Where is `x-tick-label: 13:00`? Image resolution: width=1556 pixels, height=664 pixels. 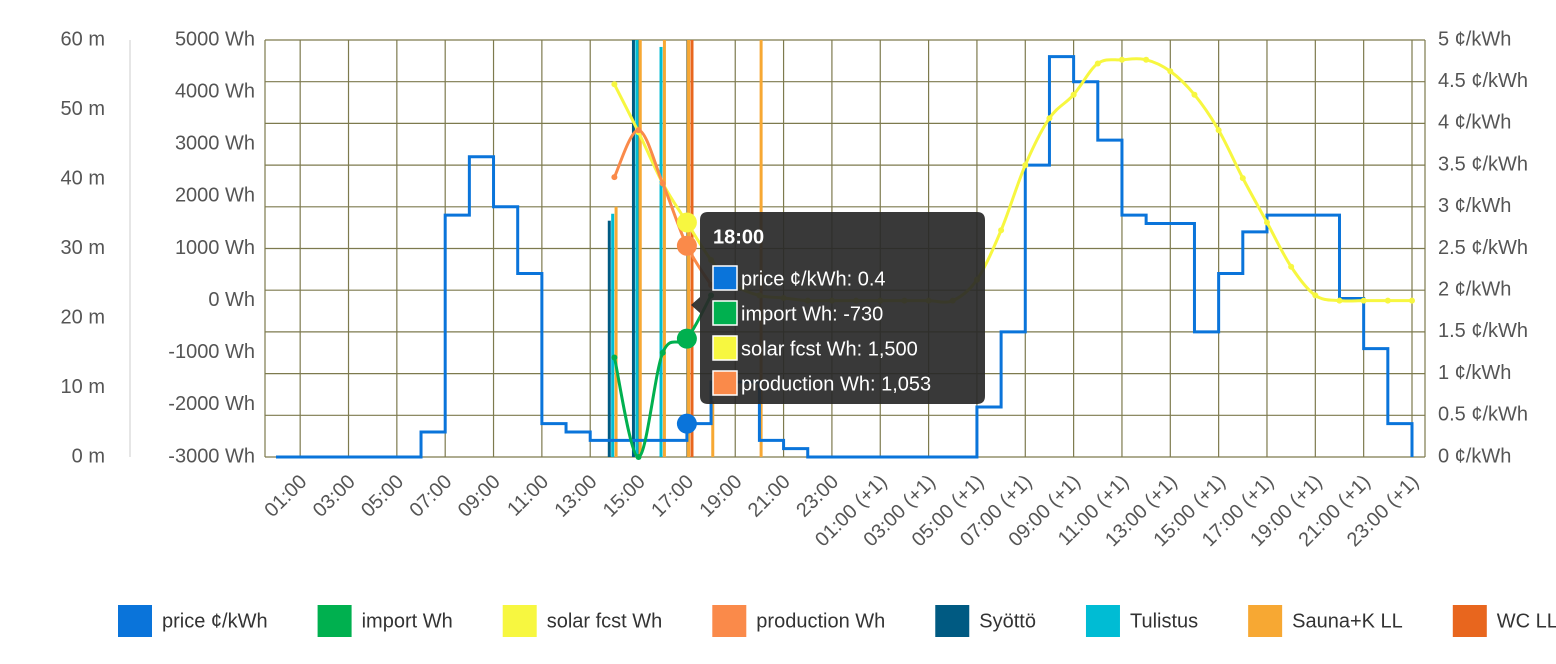 x-tick-label: 13:00 is located at coordinates (576, 496).